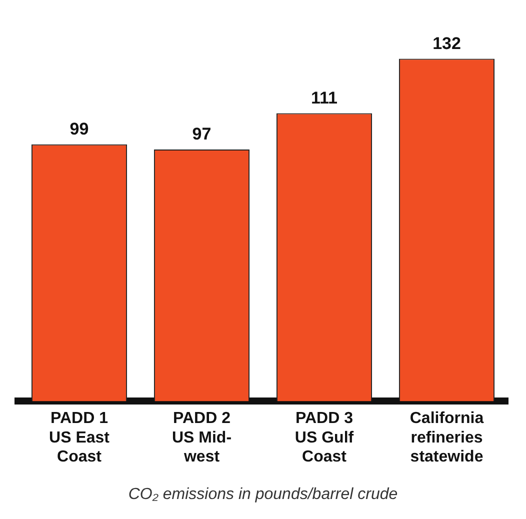  I want to click on data-label: 111, so click(324, 98).